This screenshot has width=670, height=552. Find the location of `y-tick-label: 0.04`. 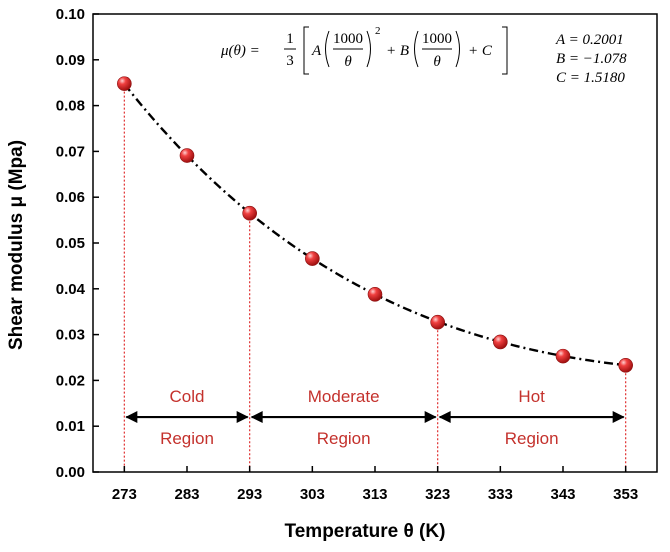

y-tick-label: 0.04 is located at coordinates (71, 289).